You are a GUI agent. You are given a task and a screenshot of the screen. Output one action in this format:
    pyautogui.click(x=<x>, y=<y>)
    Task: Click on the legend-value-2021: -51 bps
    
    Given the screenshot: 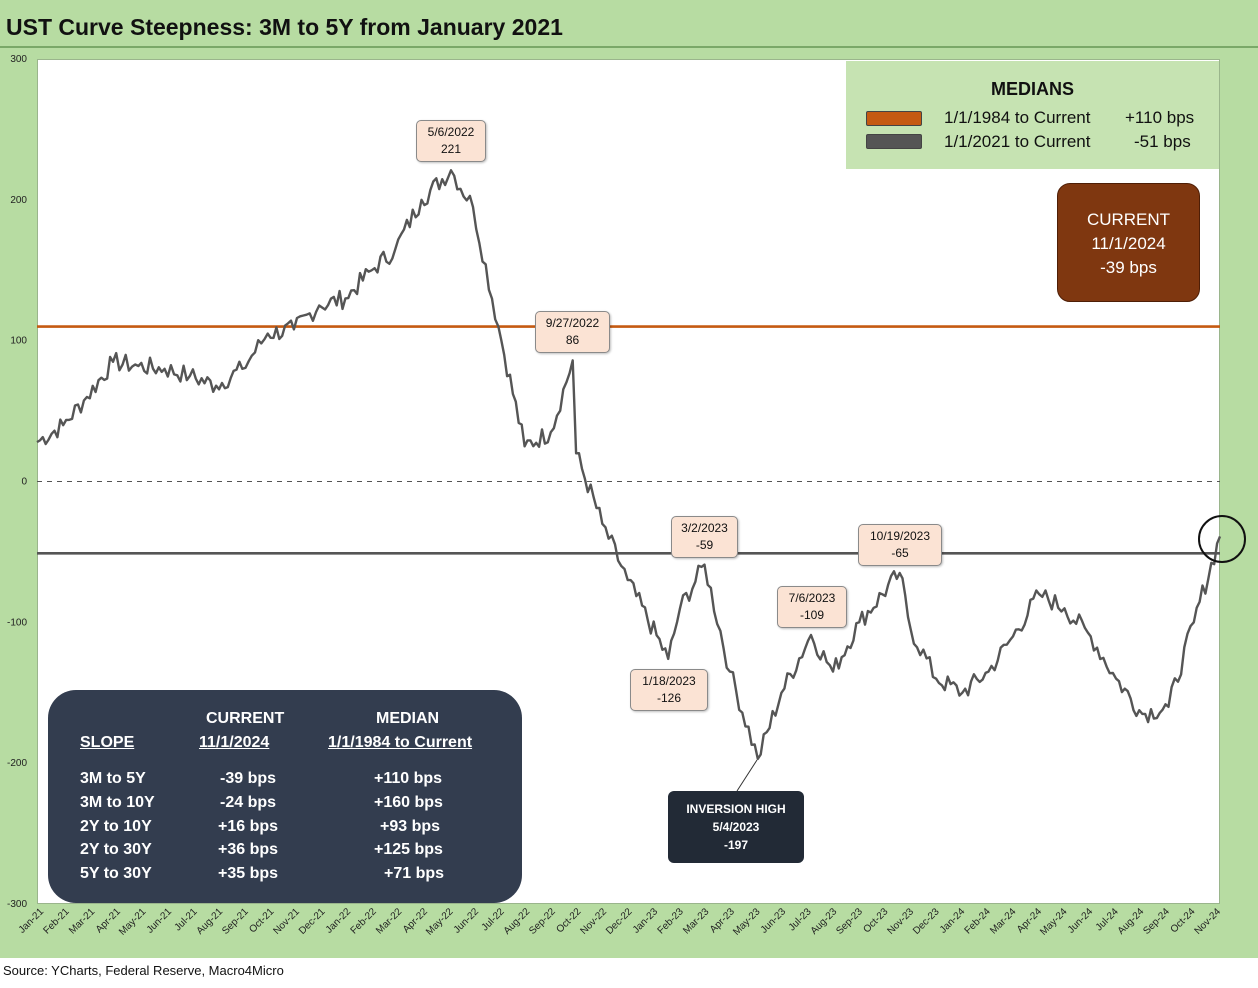 What is the action you would take?
    pyautogui.click(x=1162, y=141)
    